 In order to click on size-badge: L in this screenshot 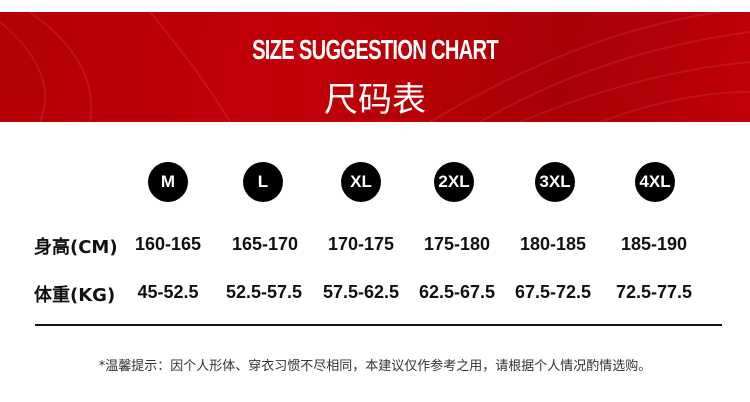, I will do `click(263, 182)`.